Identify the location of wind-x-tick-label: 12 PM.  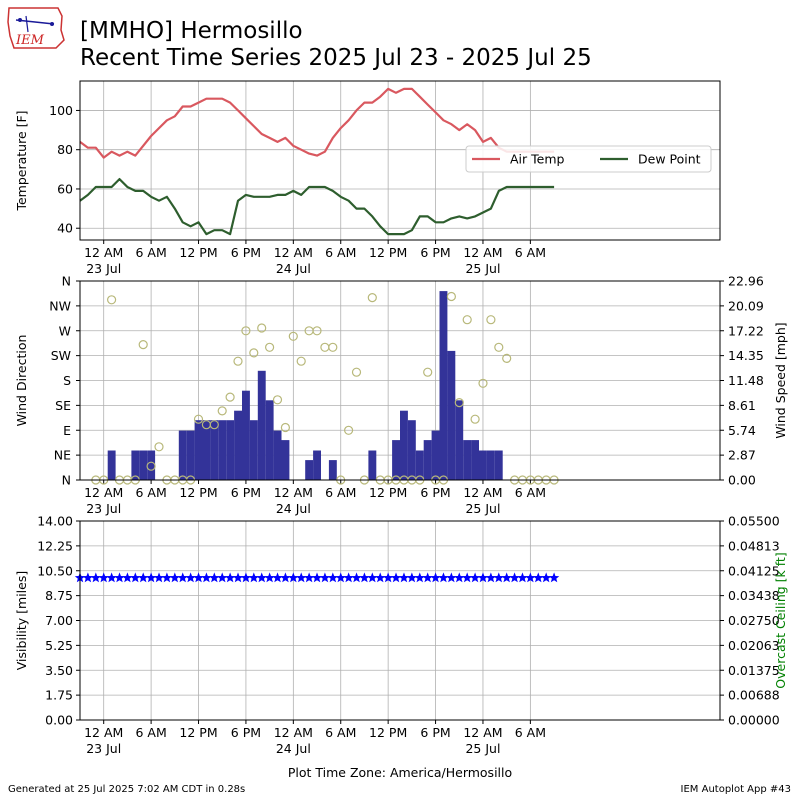
(388, 492).